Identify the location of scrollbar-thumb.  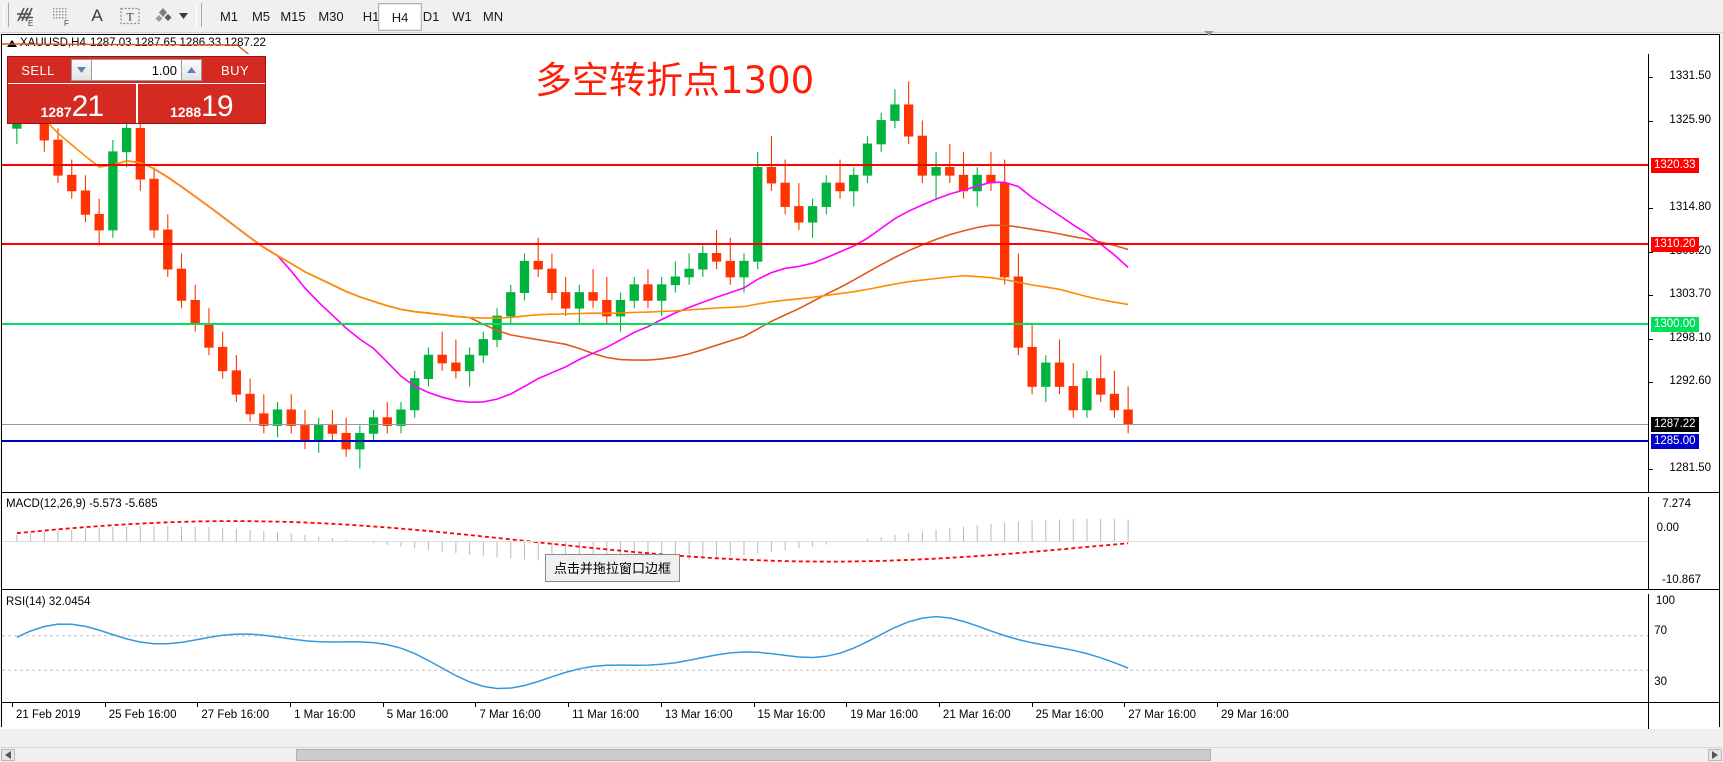
(753, 755).